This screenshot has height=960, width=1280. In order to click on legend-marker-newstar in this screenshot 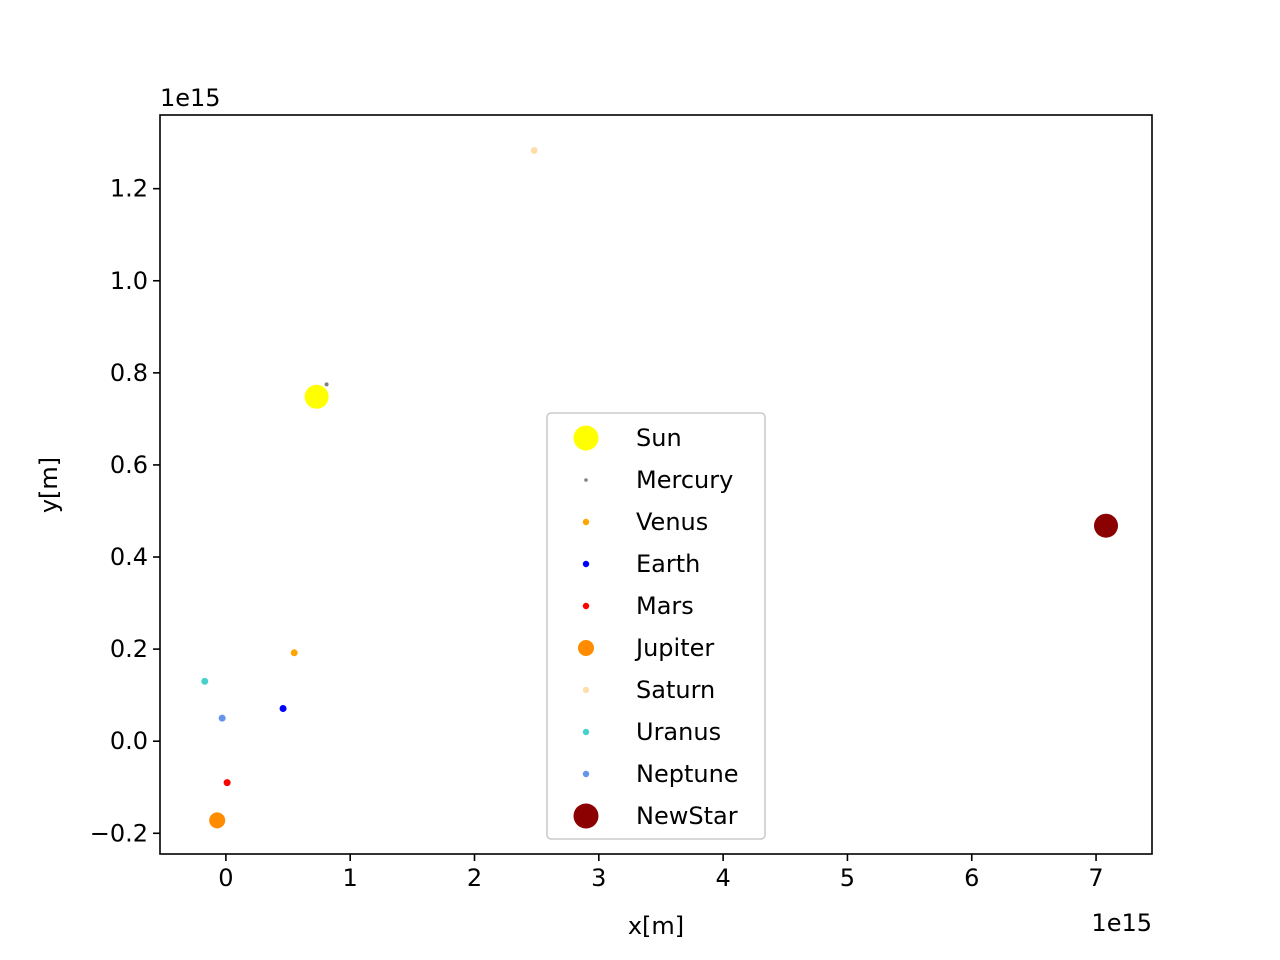, I will do `click(586, 816)`.